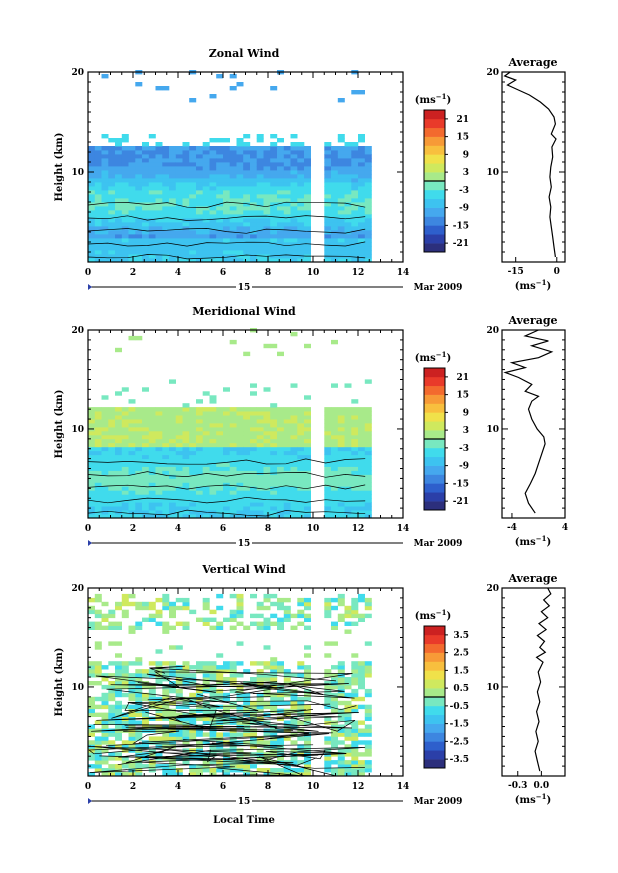  What do you see at coordinates (268, 529) in the screenshot?
I see `x-tick-label: 8` at bounding box center [268, 529].